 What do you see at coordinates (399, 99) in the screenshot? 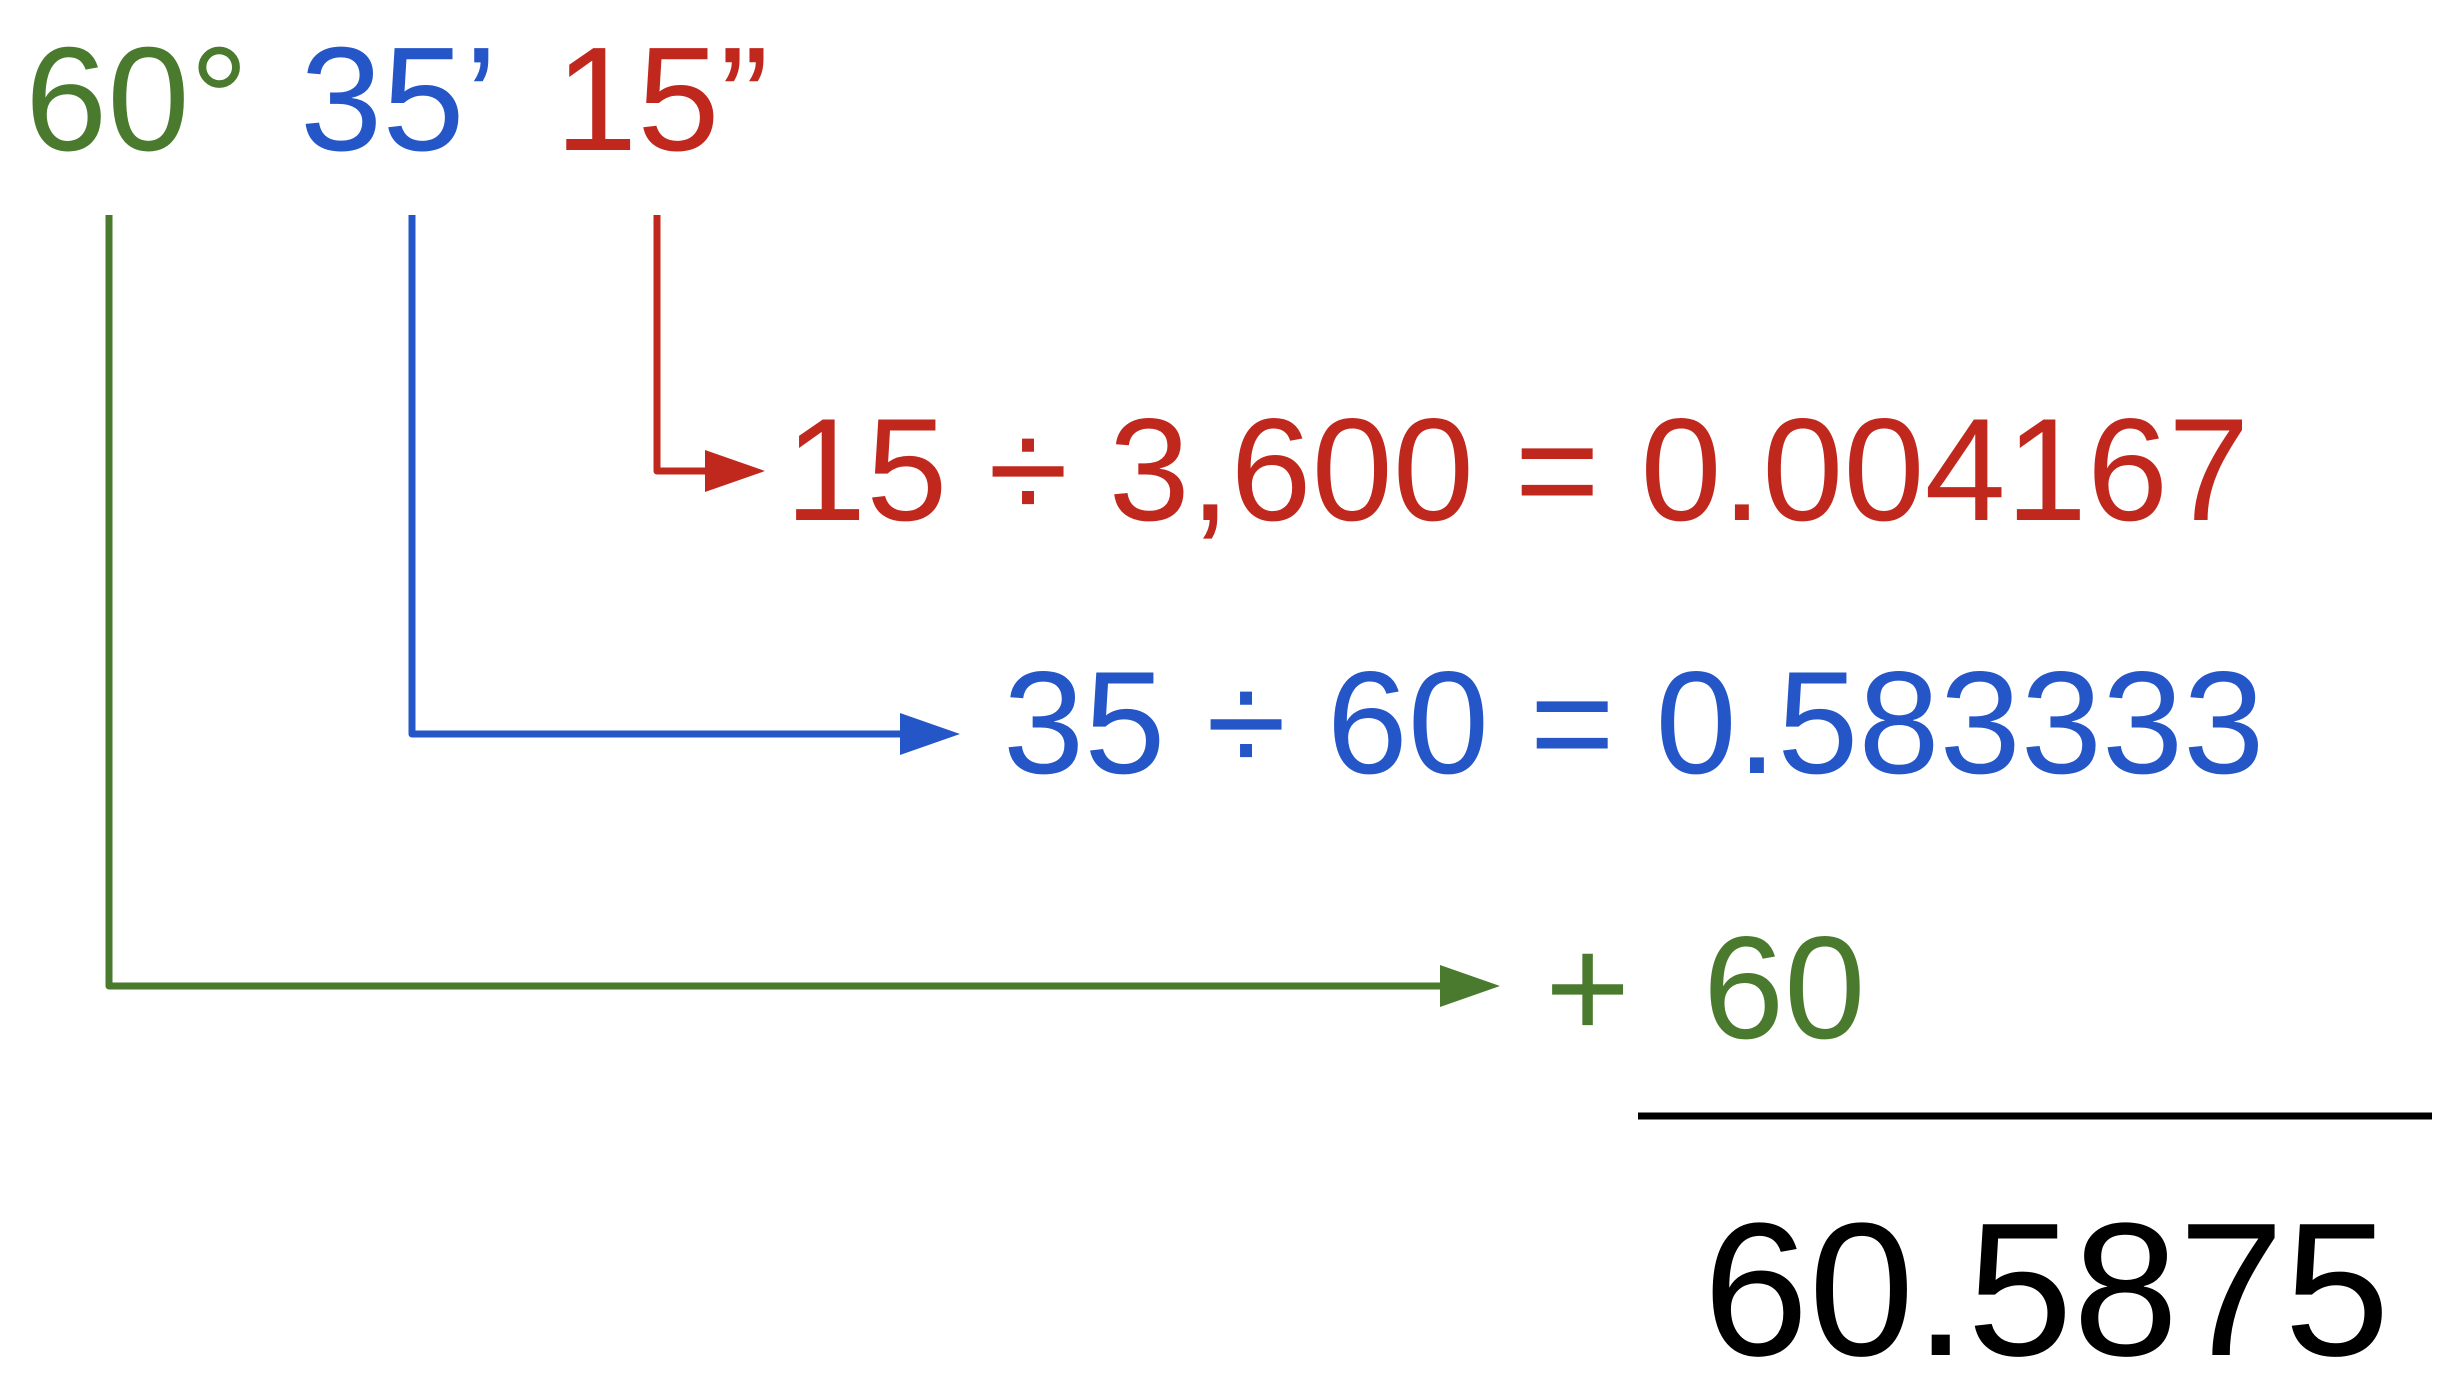
I see `minutes-label: 35’` at bounding box center [399, 99].